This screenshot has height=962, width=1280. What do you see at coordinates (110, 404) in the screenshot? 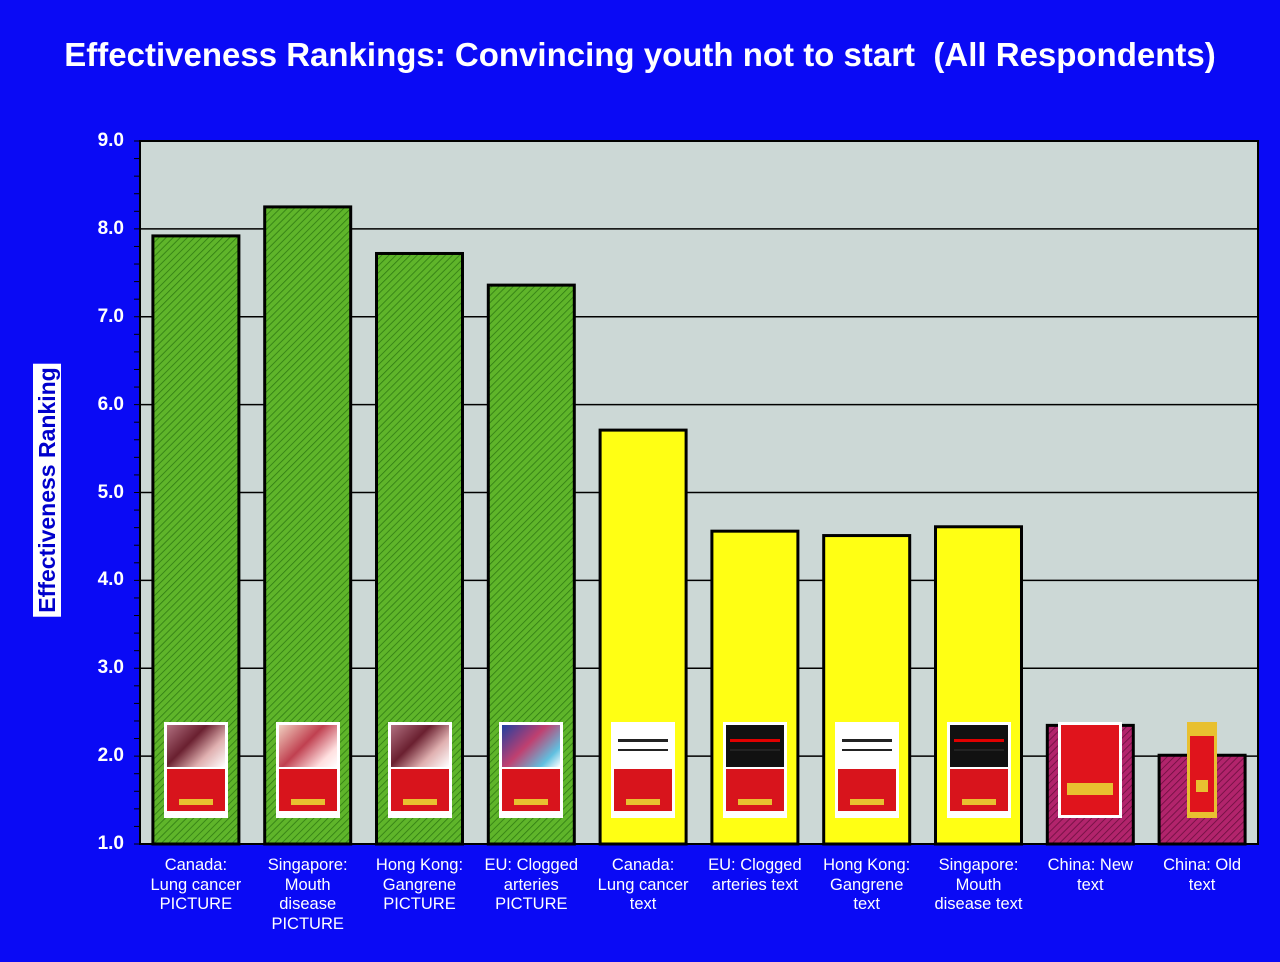
I see `y-tick-label: 6.0` at bounding box center [110, 404].